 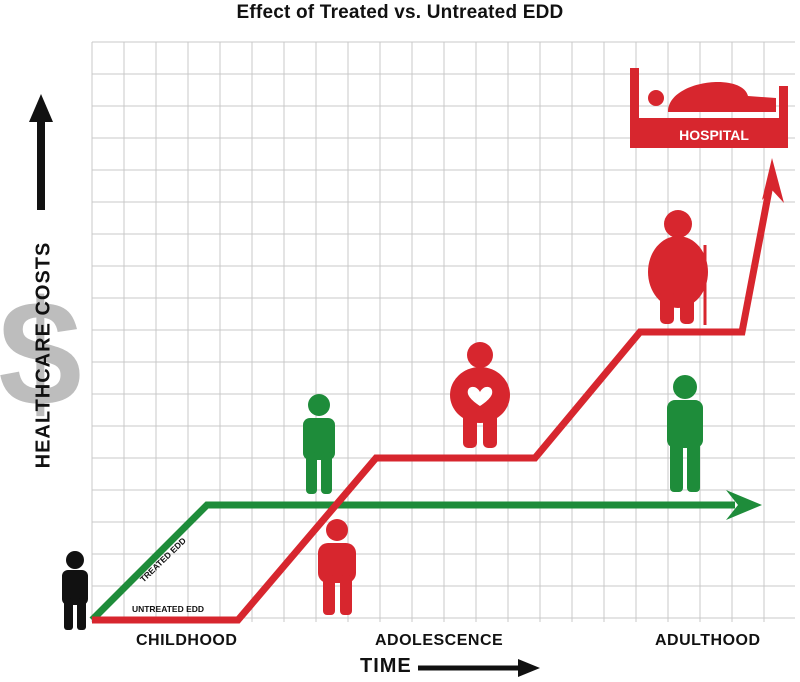 What do you see at coordinates (163, 559) in the screenshot?
I see `treated-edd-label: TREATED EDD` at bounding box center [163, 559].